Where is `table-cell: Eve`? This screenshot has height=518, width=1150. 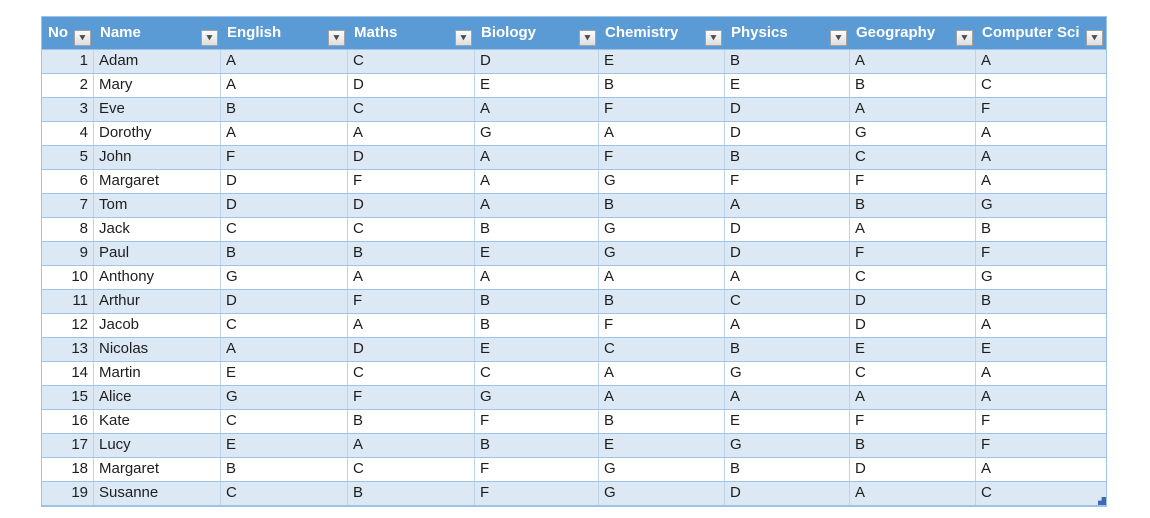
table-cell: Eve is located at coordinates (157, 109).